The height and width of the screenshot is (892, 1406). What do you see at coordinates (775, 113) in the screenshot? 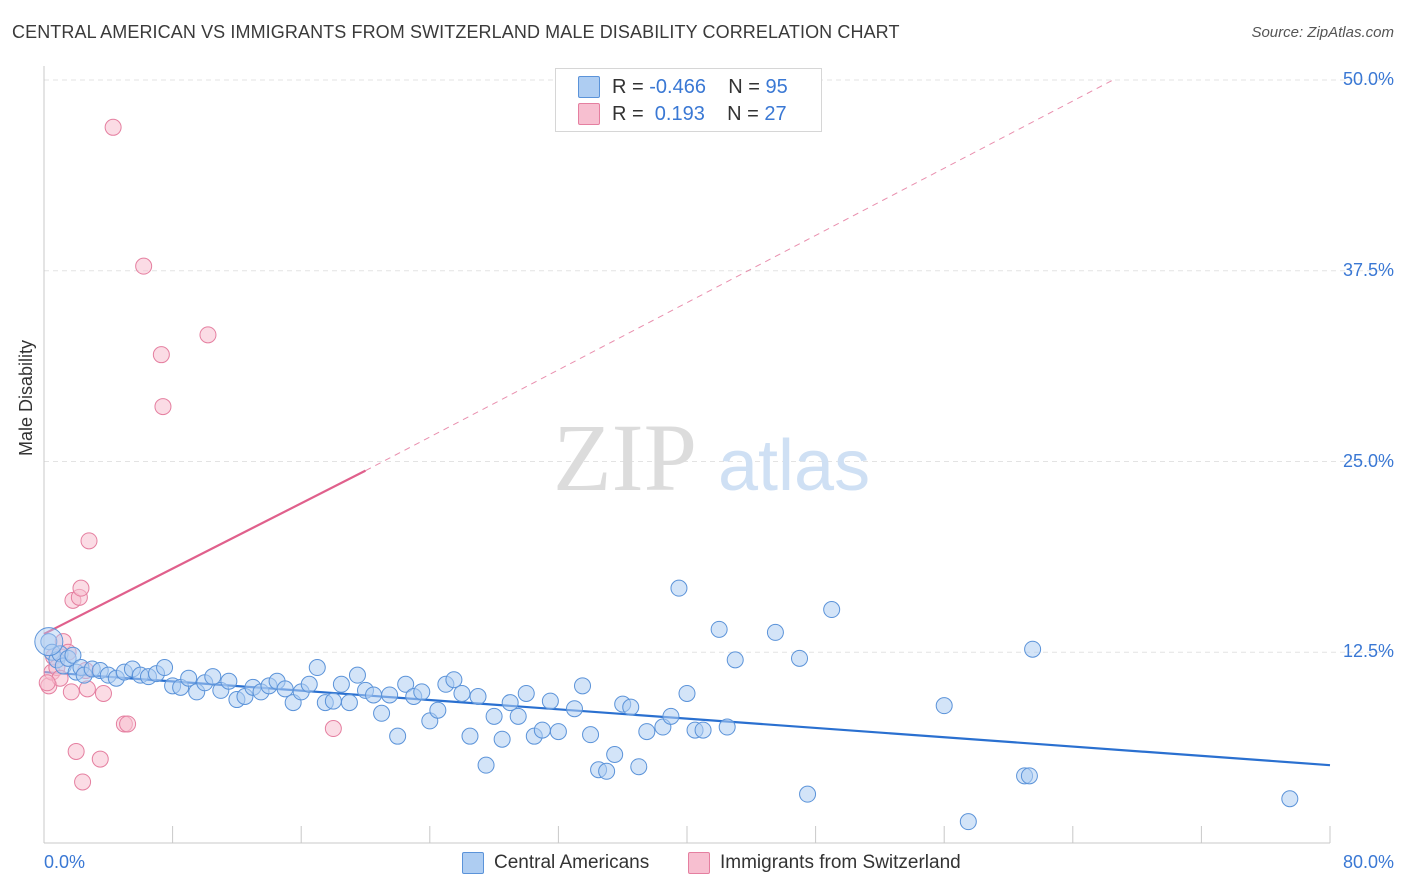
I see `legend-n-value: 27` at bounding box center [775, 113].